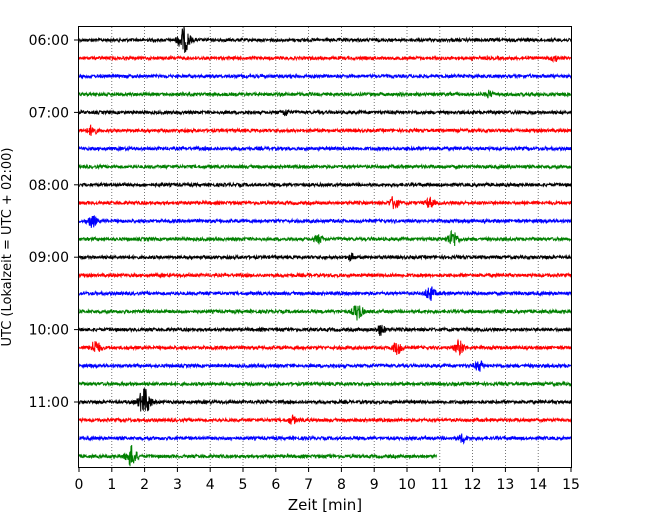  I want to click on x-tick-label: 12, so click(473, 485).